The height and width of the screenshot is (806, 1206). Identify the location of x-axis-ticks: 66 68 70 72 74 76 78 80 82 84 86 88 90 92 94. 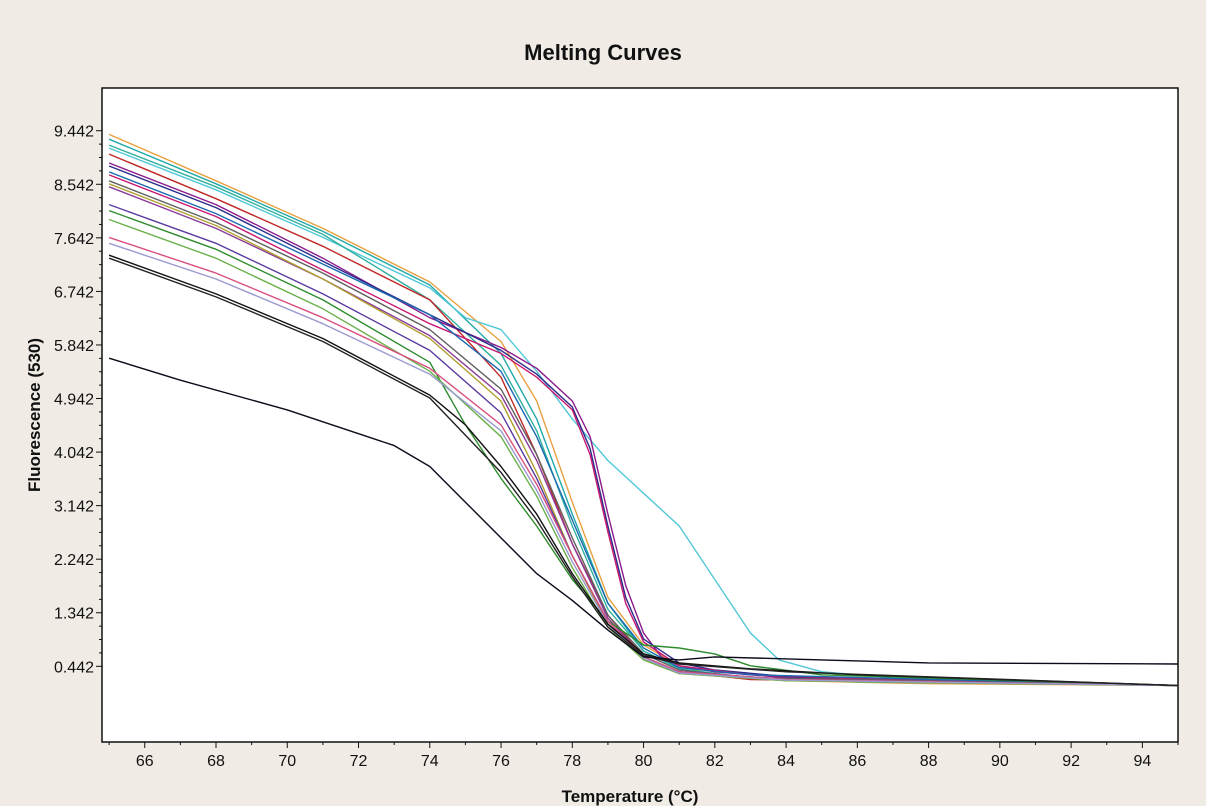
(643, 756).